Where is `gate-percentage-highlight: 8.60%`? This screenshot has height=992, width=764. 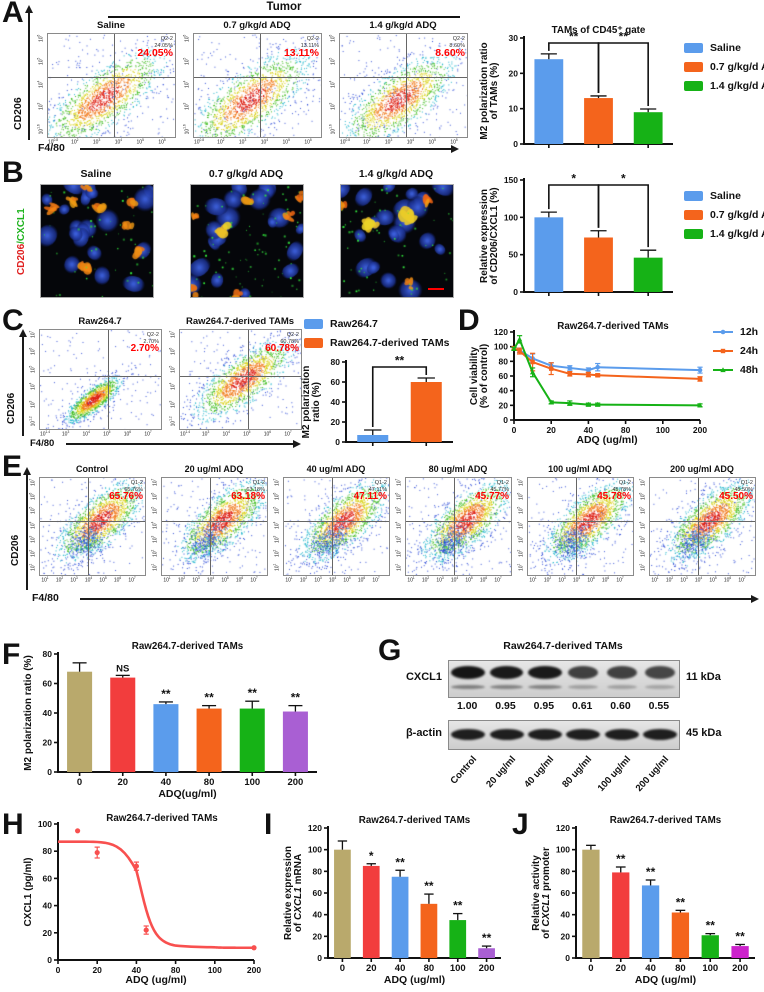 gate-percentage-highlight: 8.60% is located at coordinates (450, 53).